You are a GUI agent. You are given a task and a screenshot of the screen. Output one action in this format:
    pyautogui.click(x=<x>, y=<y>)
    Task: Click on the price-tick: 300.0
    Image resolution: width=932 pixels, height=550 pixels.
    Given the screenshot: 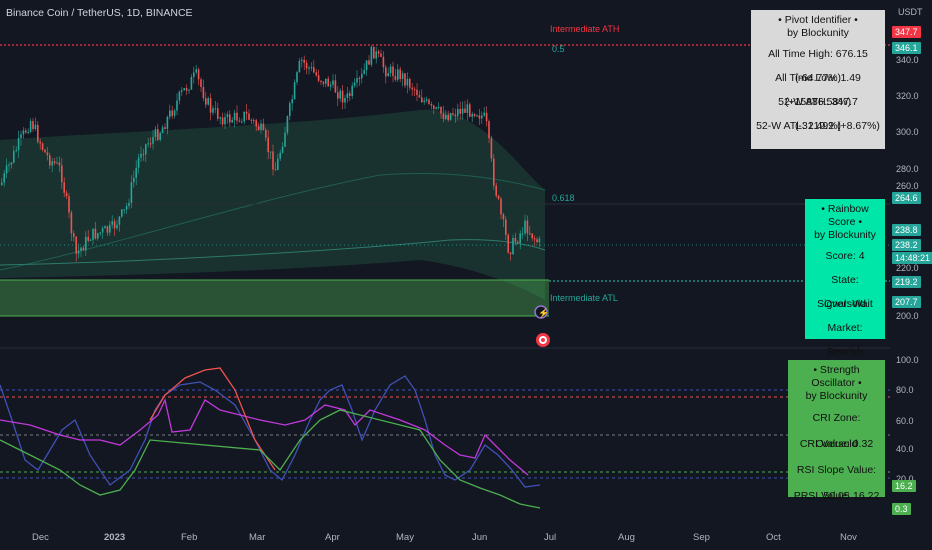 What is the action you would take?
    pyautogui.click(x=907, y=132)
    